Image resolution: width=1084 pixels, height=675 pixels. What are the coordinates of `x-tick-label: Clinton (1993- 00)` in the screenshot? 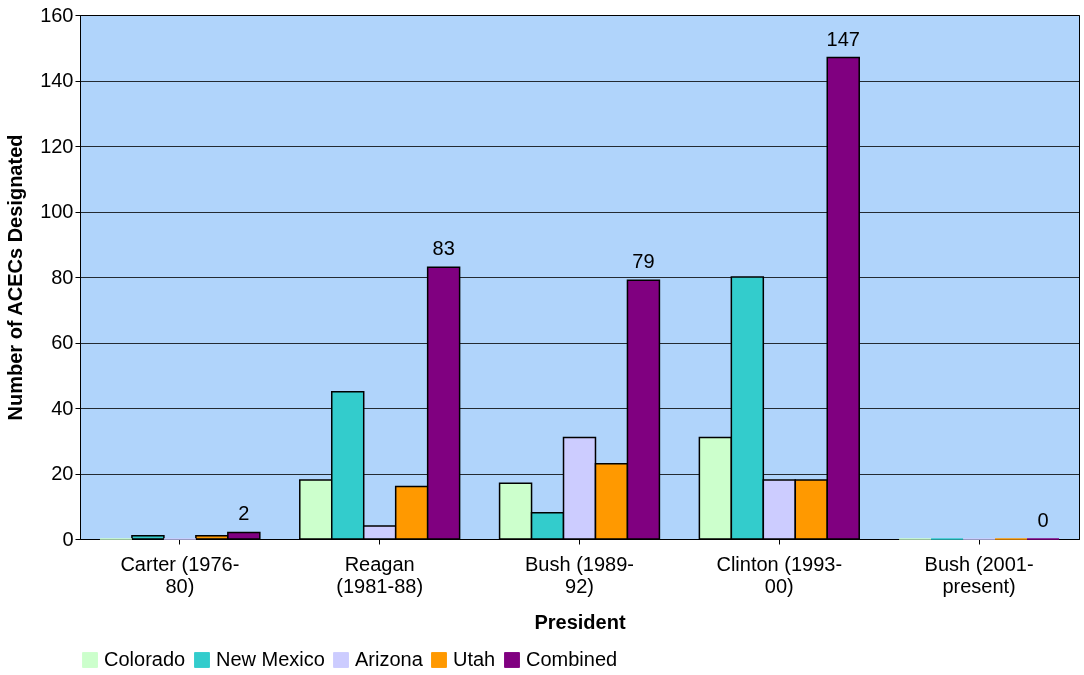 It's located at (779, 574).